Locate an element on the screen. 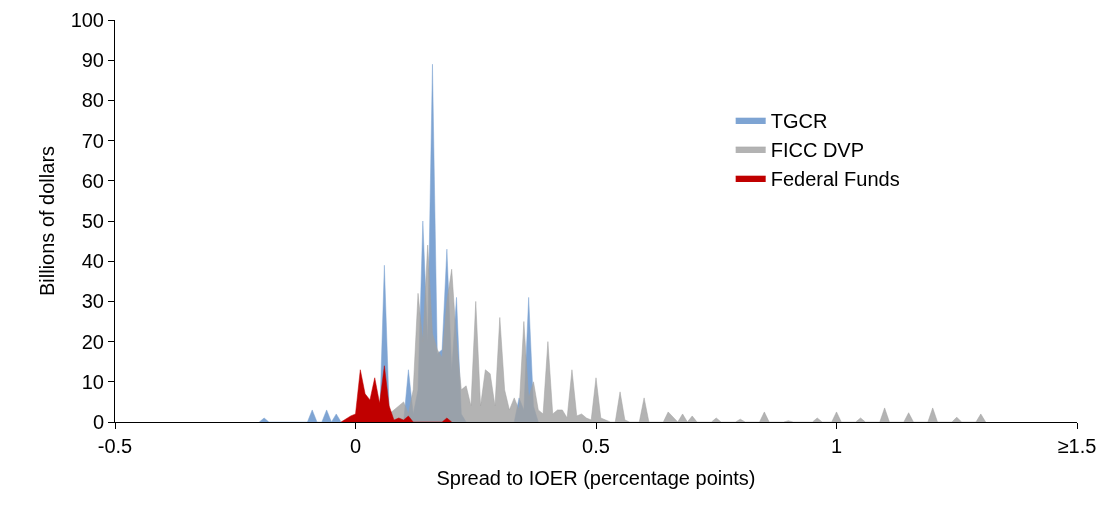 The width and height of the screenshot is (1107, 508). y-tick-label: 100 is located at coordinates (87, 20).